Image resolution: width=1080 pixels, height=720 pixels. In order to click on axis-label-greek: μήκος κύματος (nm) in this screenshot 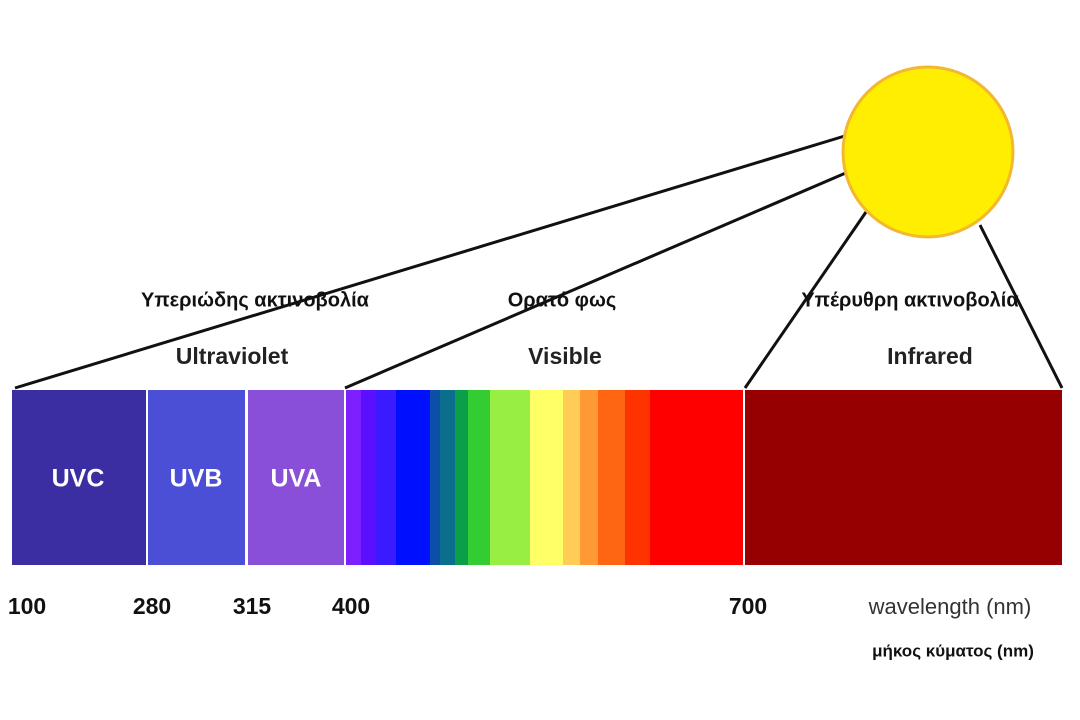, I will do `click(953, 650)`.